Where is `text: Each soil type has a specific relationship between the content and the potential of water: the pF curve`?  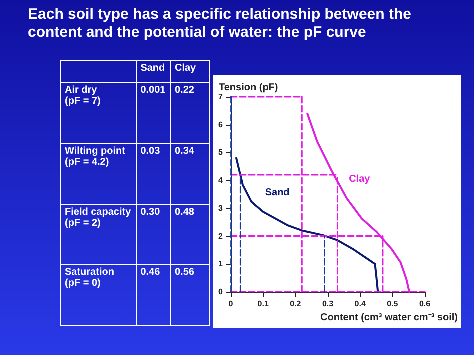 text: Each soil type has a specific relationship between the content and the potential of water: the pF curve is located at coordinates (220, 24).